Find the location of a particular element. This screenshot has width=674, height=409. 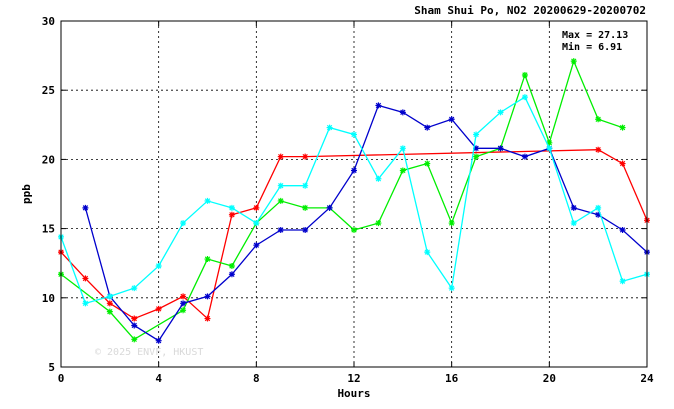

x-axis-label: Hours is located at coordinates (353, 393).